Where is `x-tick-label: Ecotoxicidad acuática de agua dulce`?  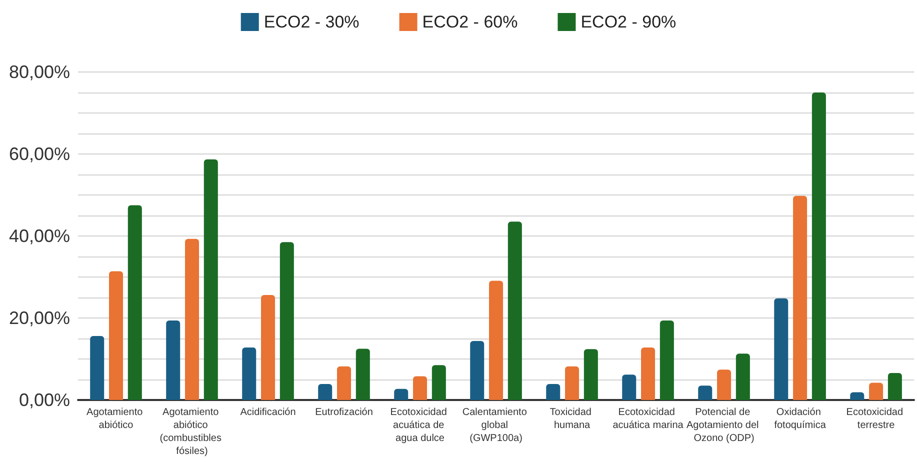 x-tick-label: Ecotoxicidad acuática de agua dulce is located at coordinates (420, 425).